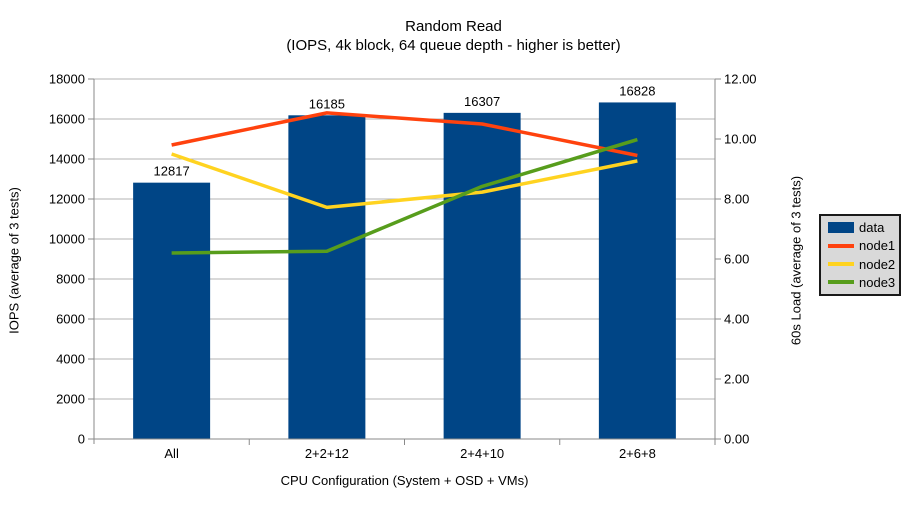  What do you see at coordinates (70, 359) in the screenshot?
I see `left-axis-tick-label: 4000` at bounding box center [70, 359].